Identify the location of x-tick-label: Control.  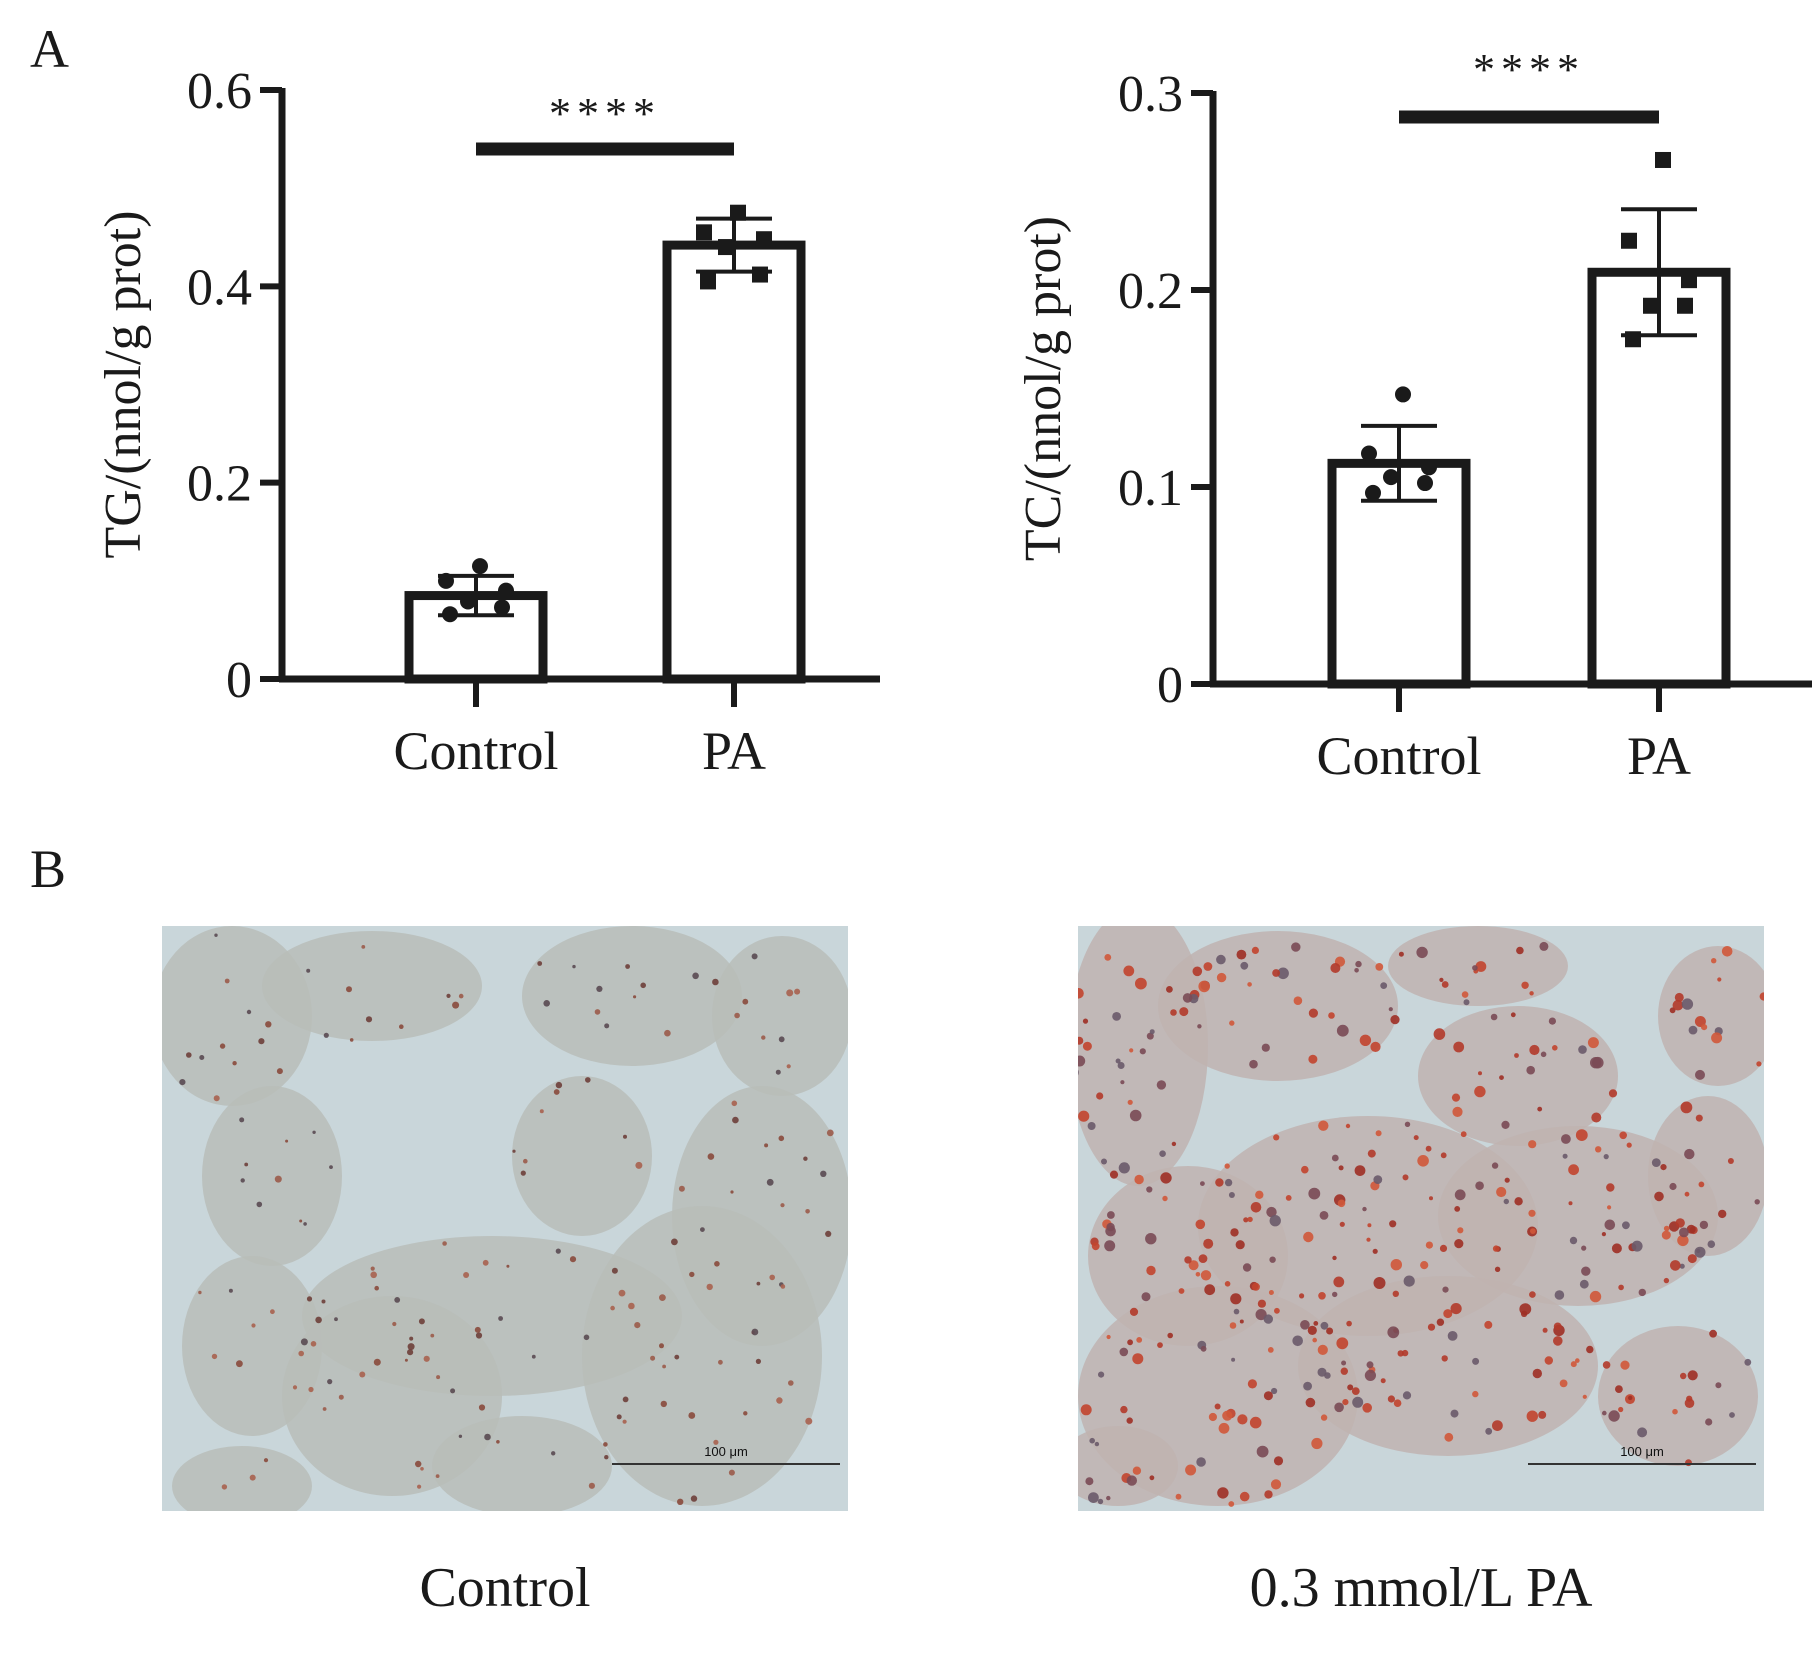
(475, 751).